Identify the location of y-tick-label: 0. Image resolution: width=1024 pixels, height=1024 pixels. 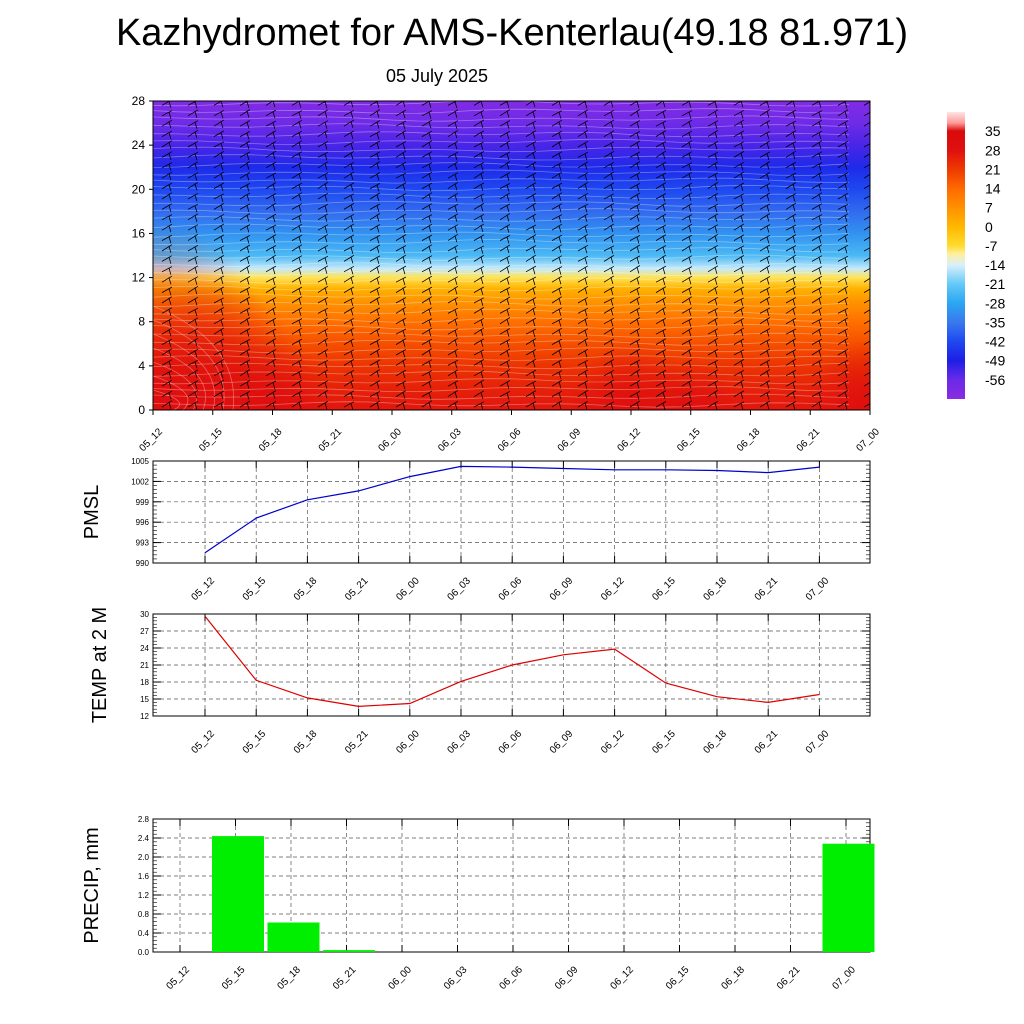
(141, 410).